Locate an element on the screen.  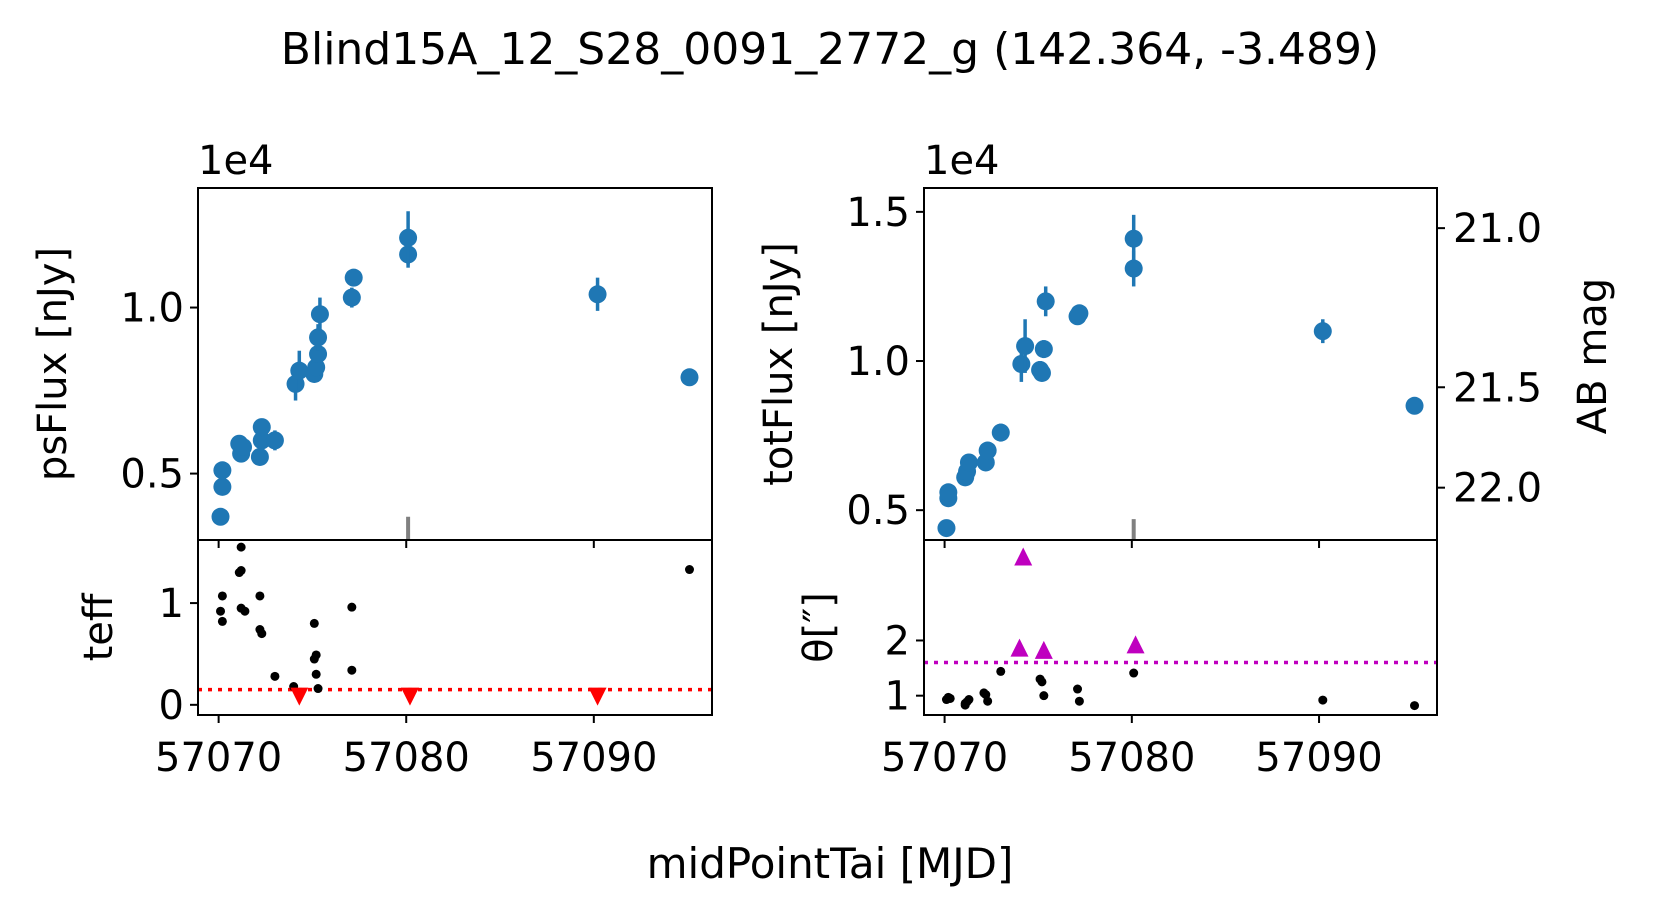
psflux-ytick-label: 0.5 is located at coordinates (152, 475).